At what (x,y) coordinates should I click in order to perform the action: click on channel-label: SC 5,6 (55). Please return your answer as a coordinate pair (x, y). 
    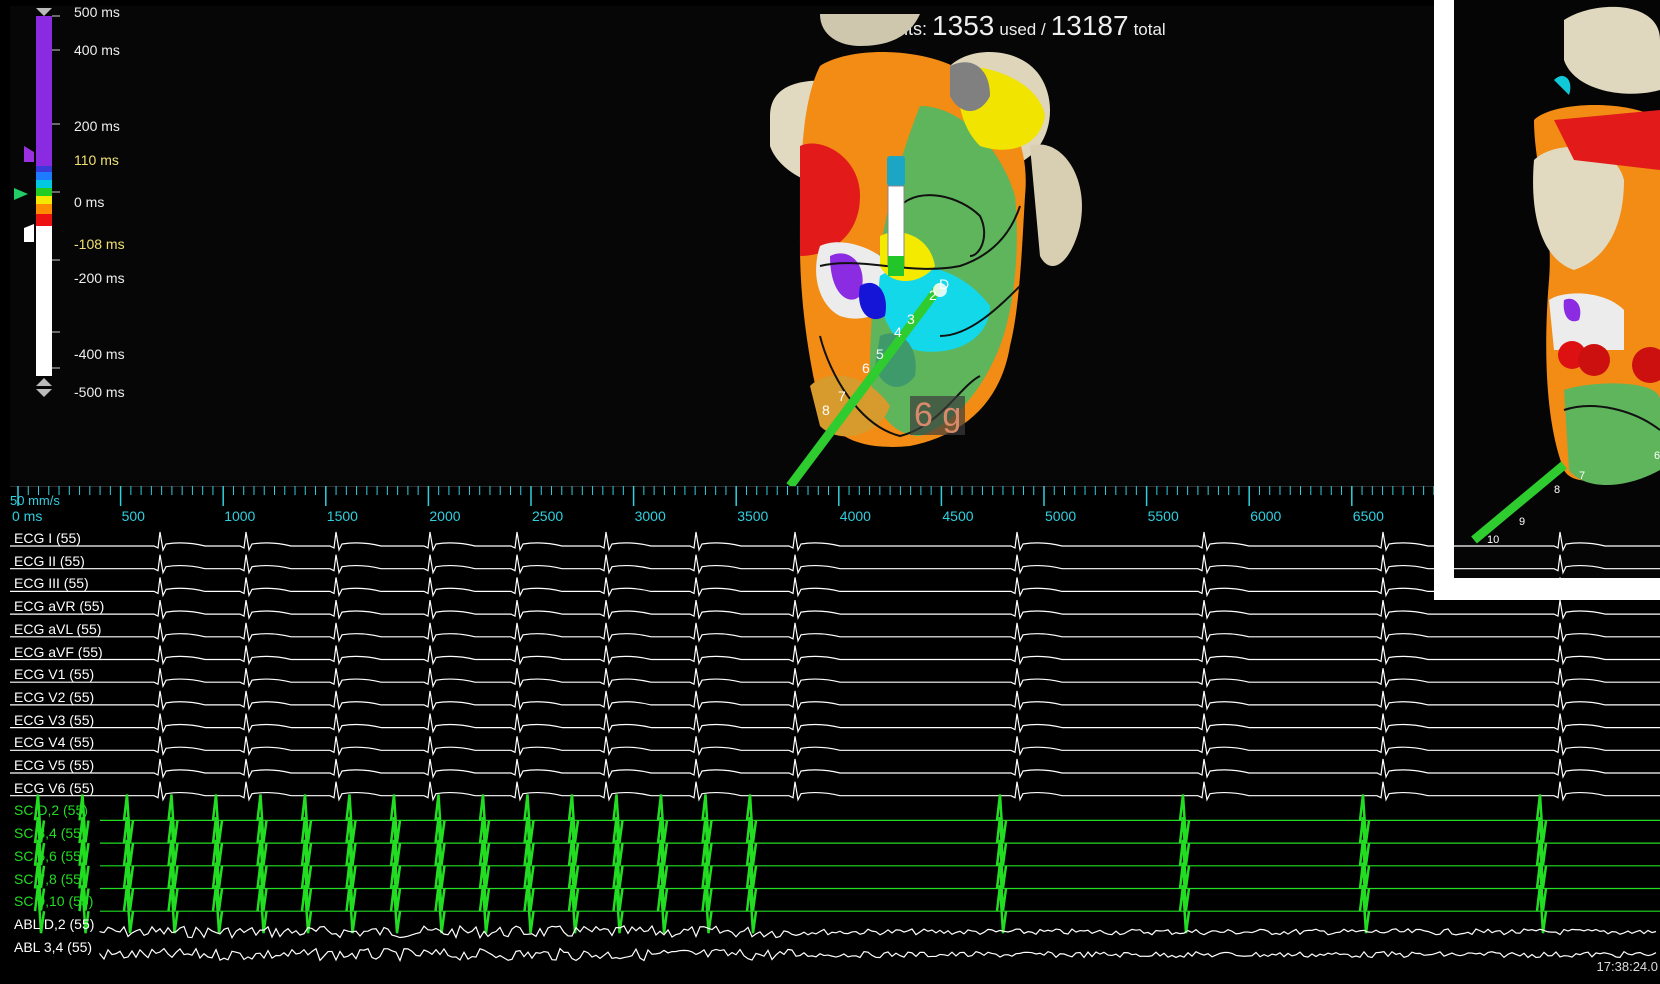
    Looking at the image, I should click on (50, 855).